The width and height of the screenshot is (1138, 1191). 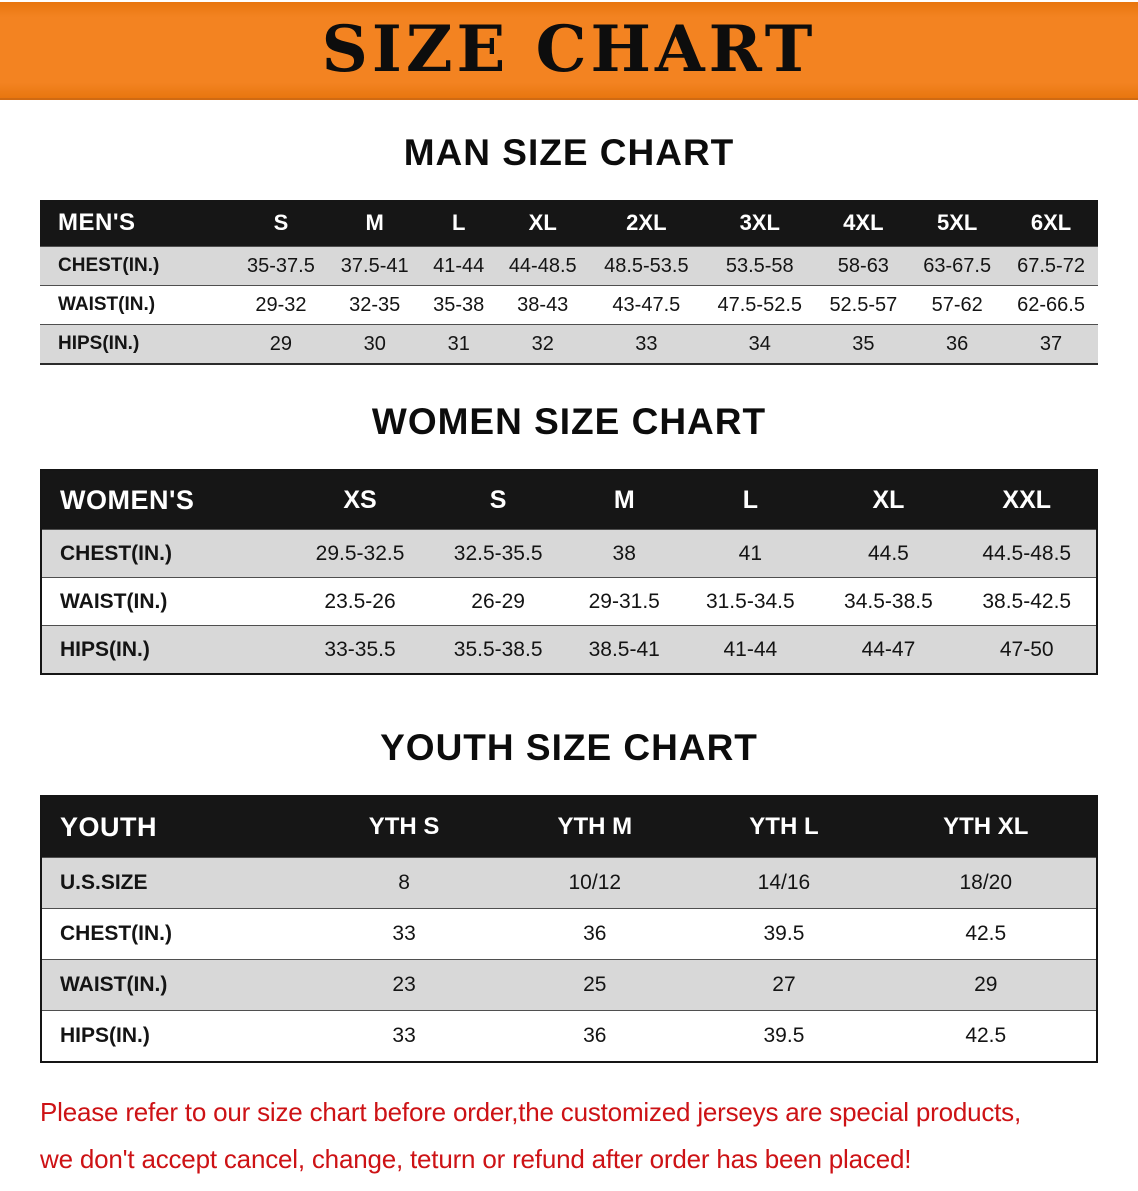 I want to click on size-column-header: S, so click(x=281, y=223).